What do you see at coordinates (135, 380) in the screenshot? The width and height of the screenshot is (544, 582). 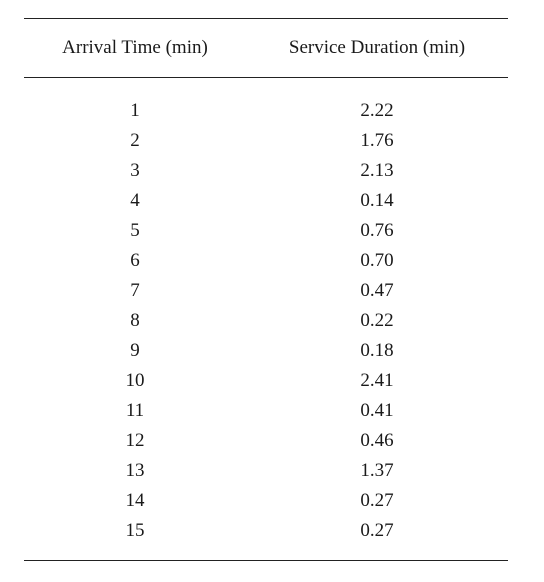 I see `cell-arrival-time: 10` at bounding box center [135, 380].